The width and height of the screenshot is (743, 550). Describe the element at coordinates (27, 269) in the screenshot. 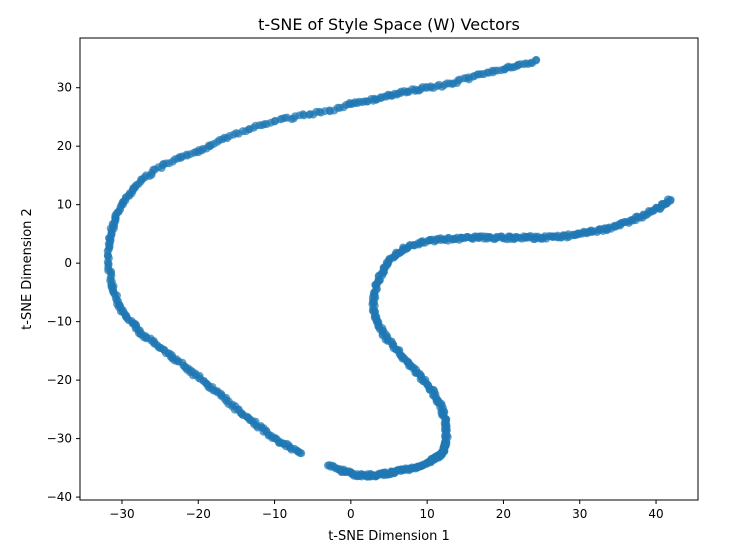

I see `y-axis-label: t-SNE Dimension 2` at that location.